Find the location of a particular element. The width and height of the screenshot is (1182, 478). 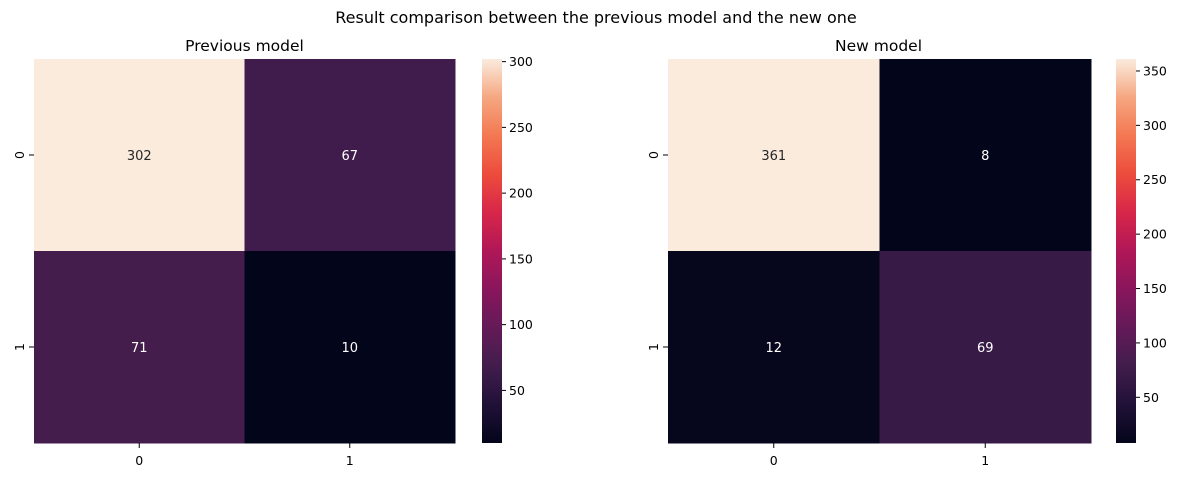

cell-value-label: 302 is located at coordinates (139, 156).